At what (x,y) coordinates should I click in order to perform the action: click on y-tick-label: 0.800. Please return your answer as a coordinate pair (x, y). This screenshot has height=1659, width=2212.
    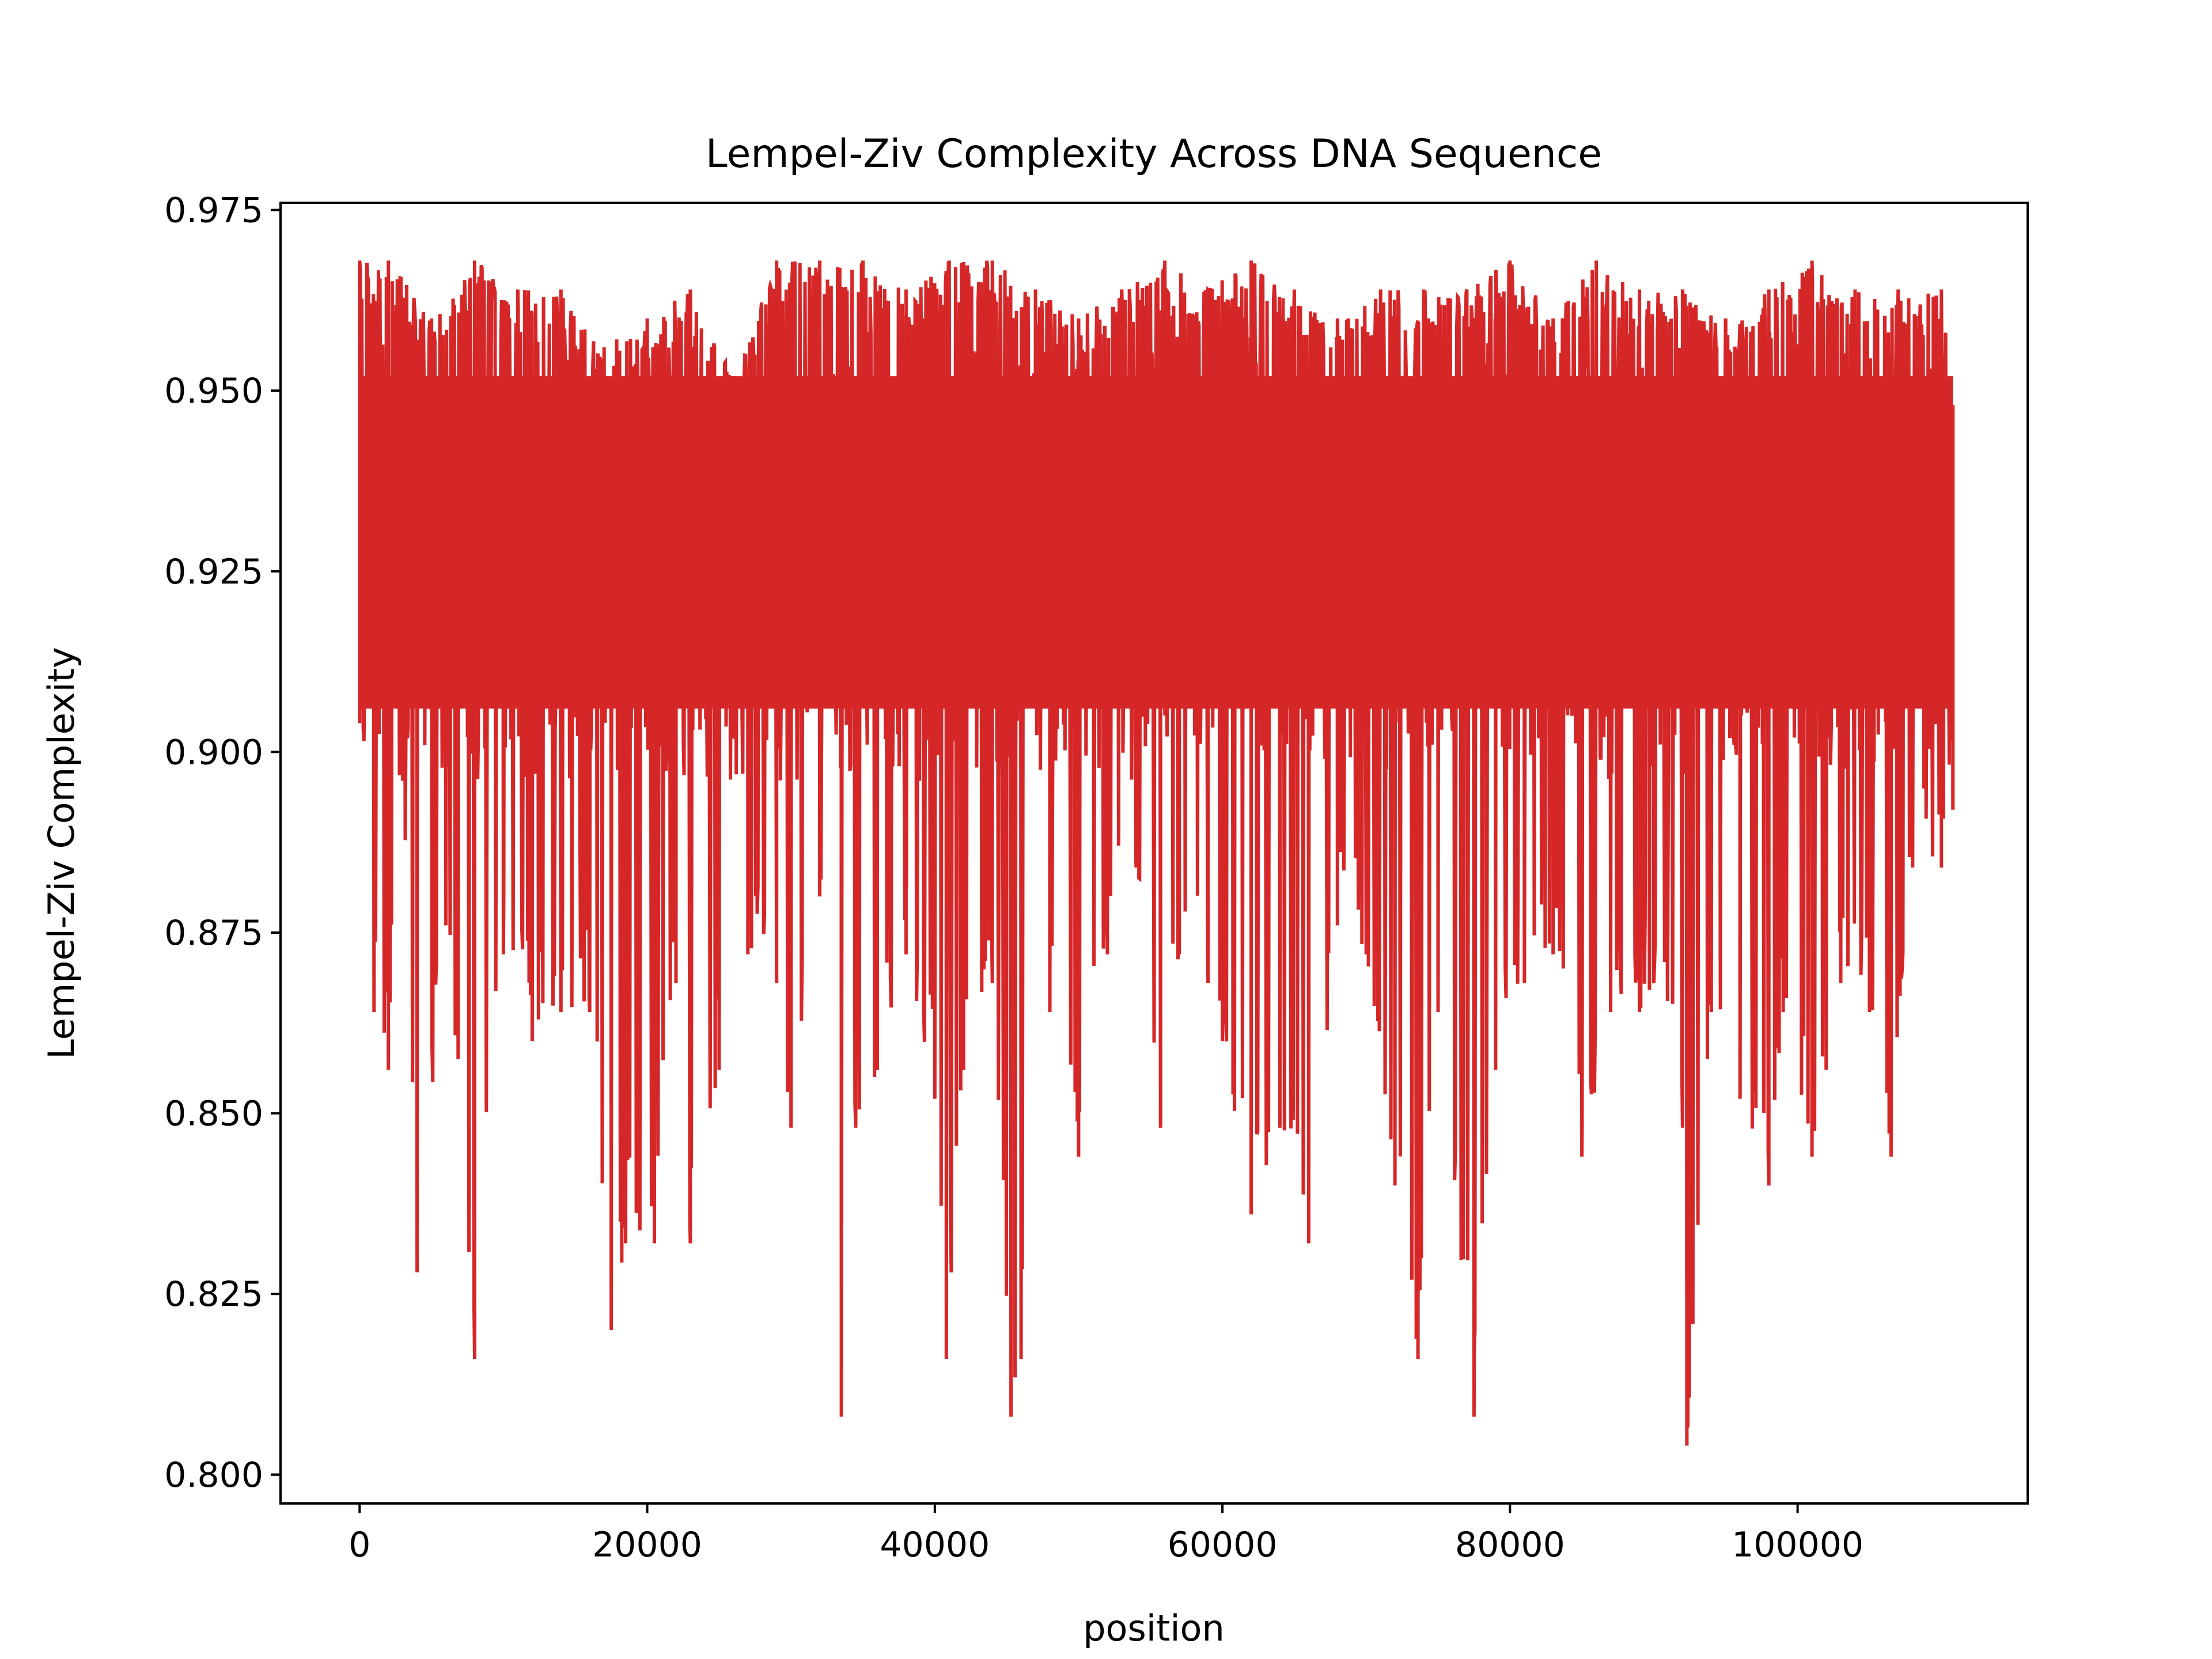
    Looking at the image, I should click on (213, 1475).